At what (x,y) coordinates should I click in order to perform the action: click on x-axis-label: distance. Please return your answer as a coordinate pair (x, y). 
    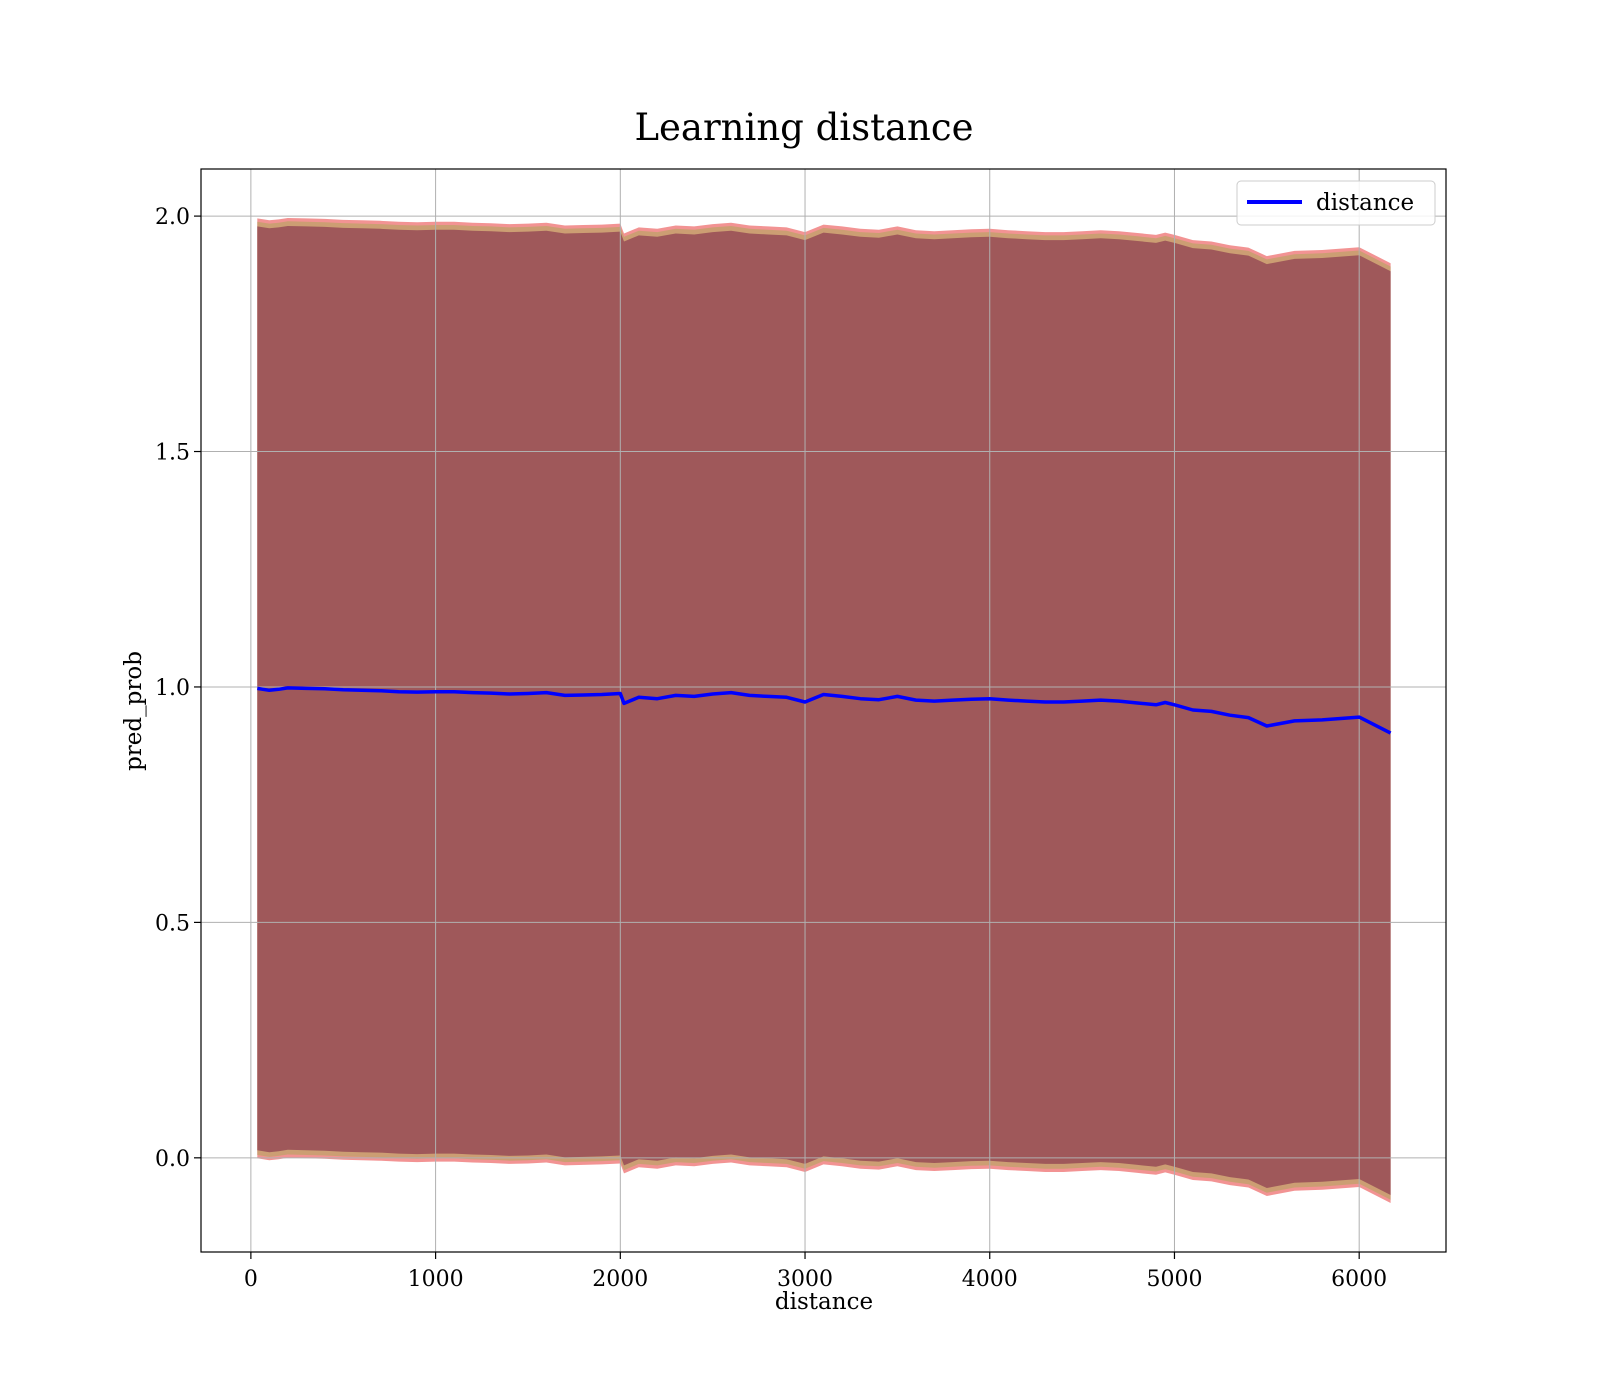
    Looking at the image, I should click on (824, 1302).